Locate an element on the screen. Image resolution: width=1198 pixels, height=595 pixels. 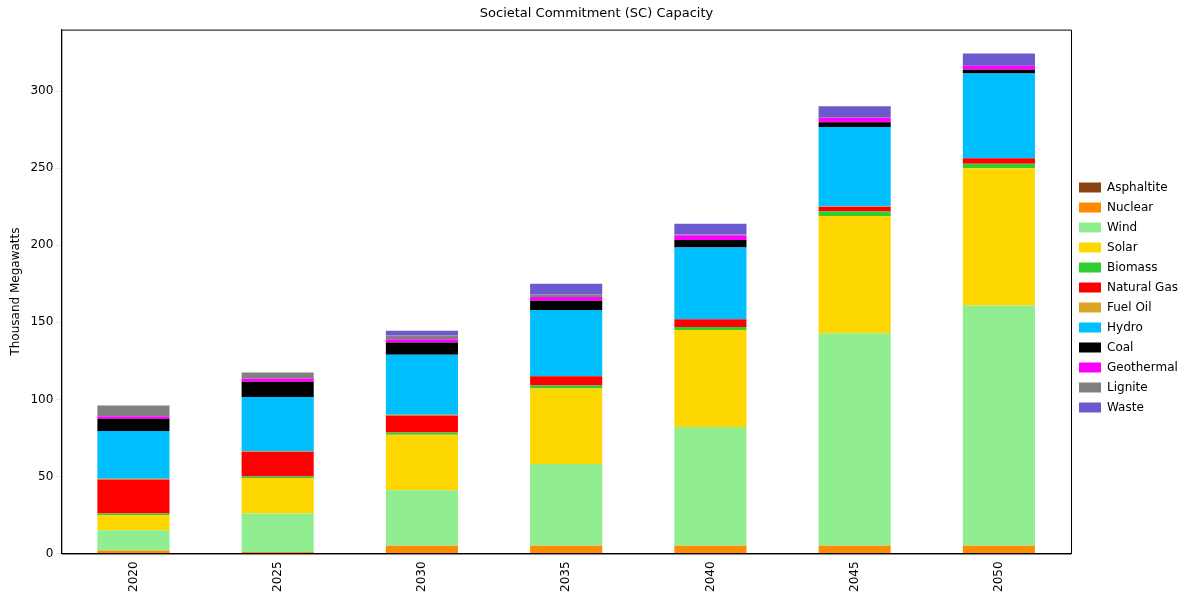
legend-label: Solar is located at coordinates (1122, 246).